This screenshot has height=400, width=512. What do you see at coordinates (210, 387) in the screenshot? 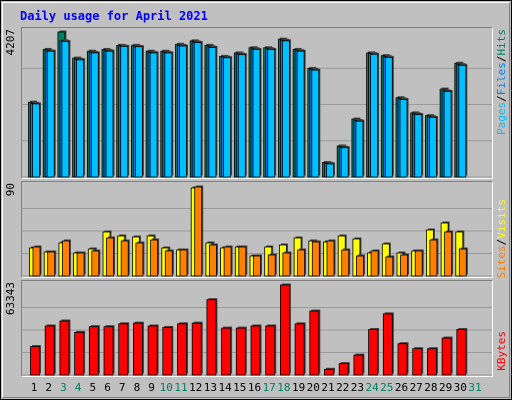
I see `x-tick-label: 13` at bounding box center [210, 387].